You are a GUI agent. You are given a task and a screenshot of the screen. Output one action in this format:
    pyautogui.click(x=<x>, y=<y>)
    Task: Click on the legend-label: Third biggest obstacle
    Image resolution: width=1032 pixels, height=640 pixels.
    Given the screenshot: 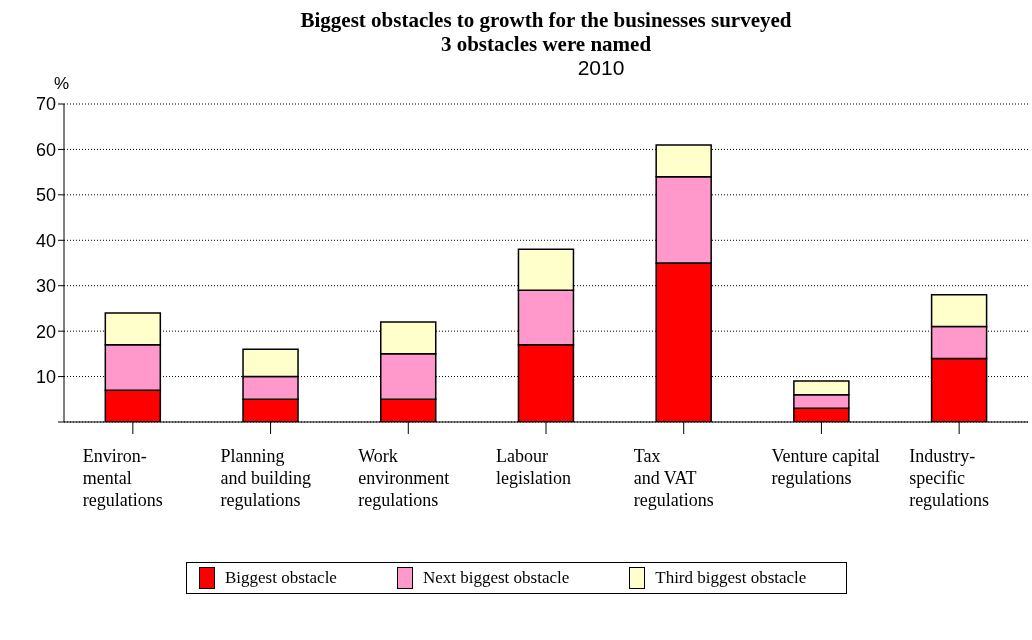 What is the action you would take?
    pyautogui.click(x=730, y=578)
    